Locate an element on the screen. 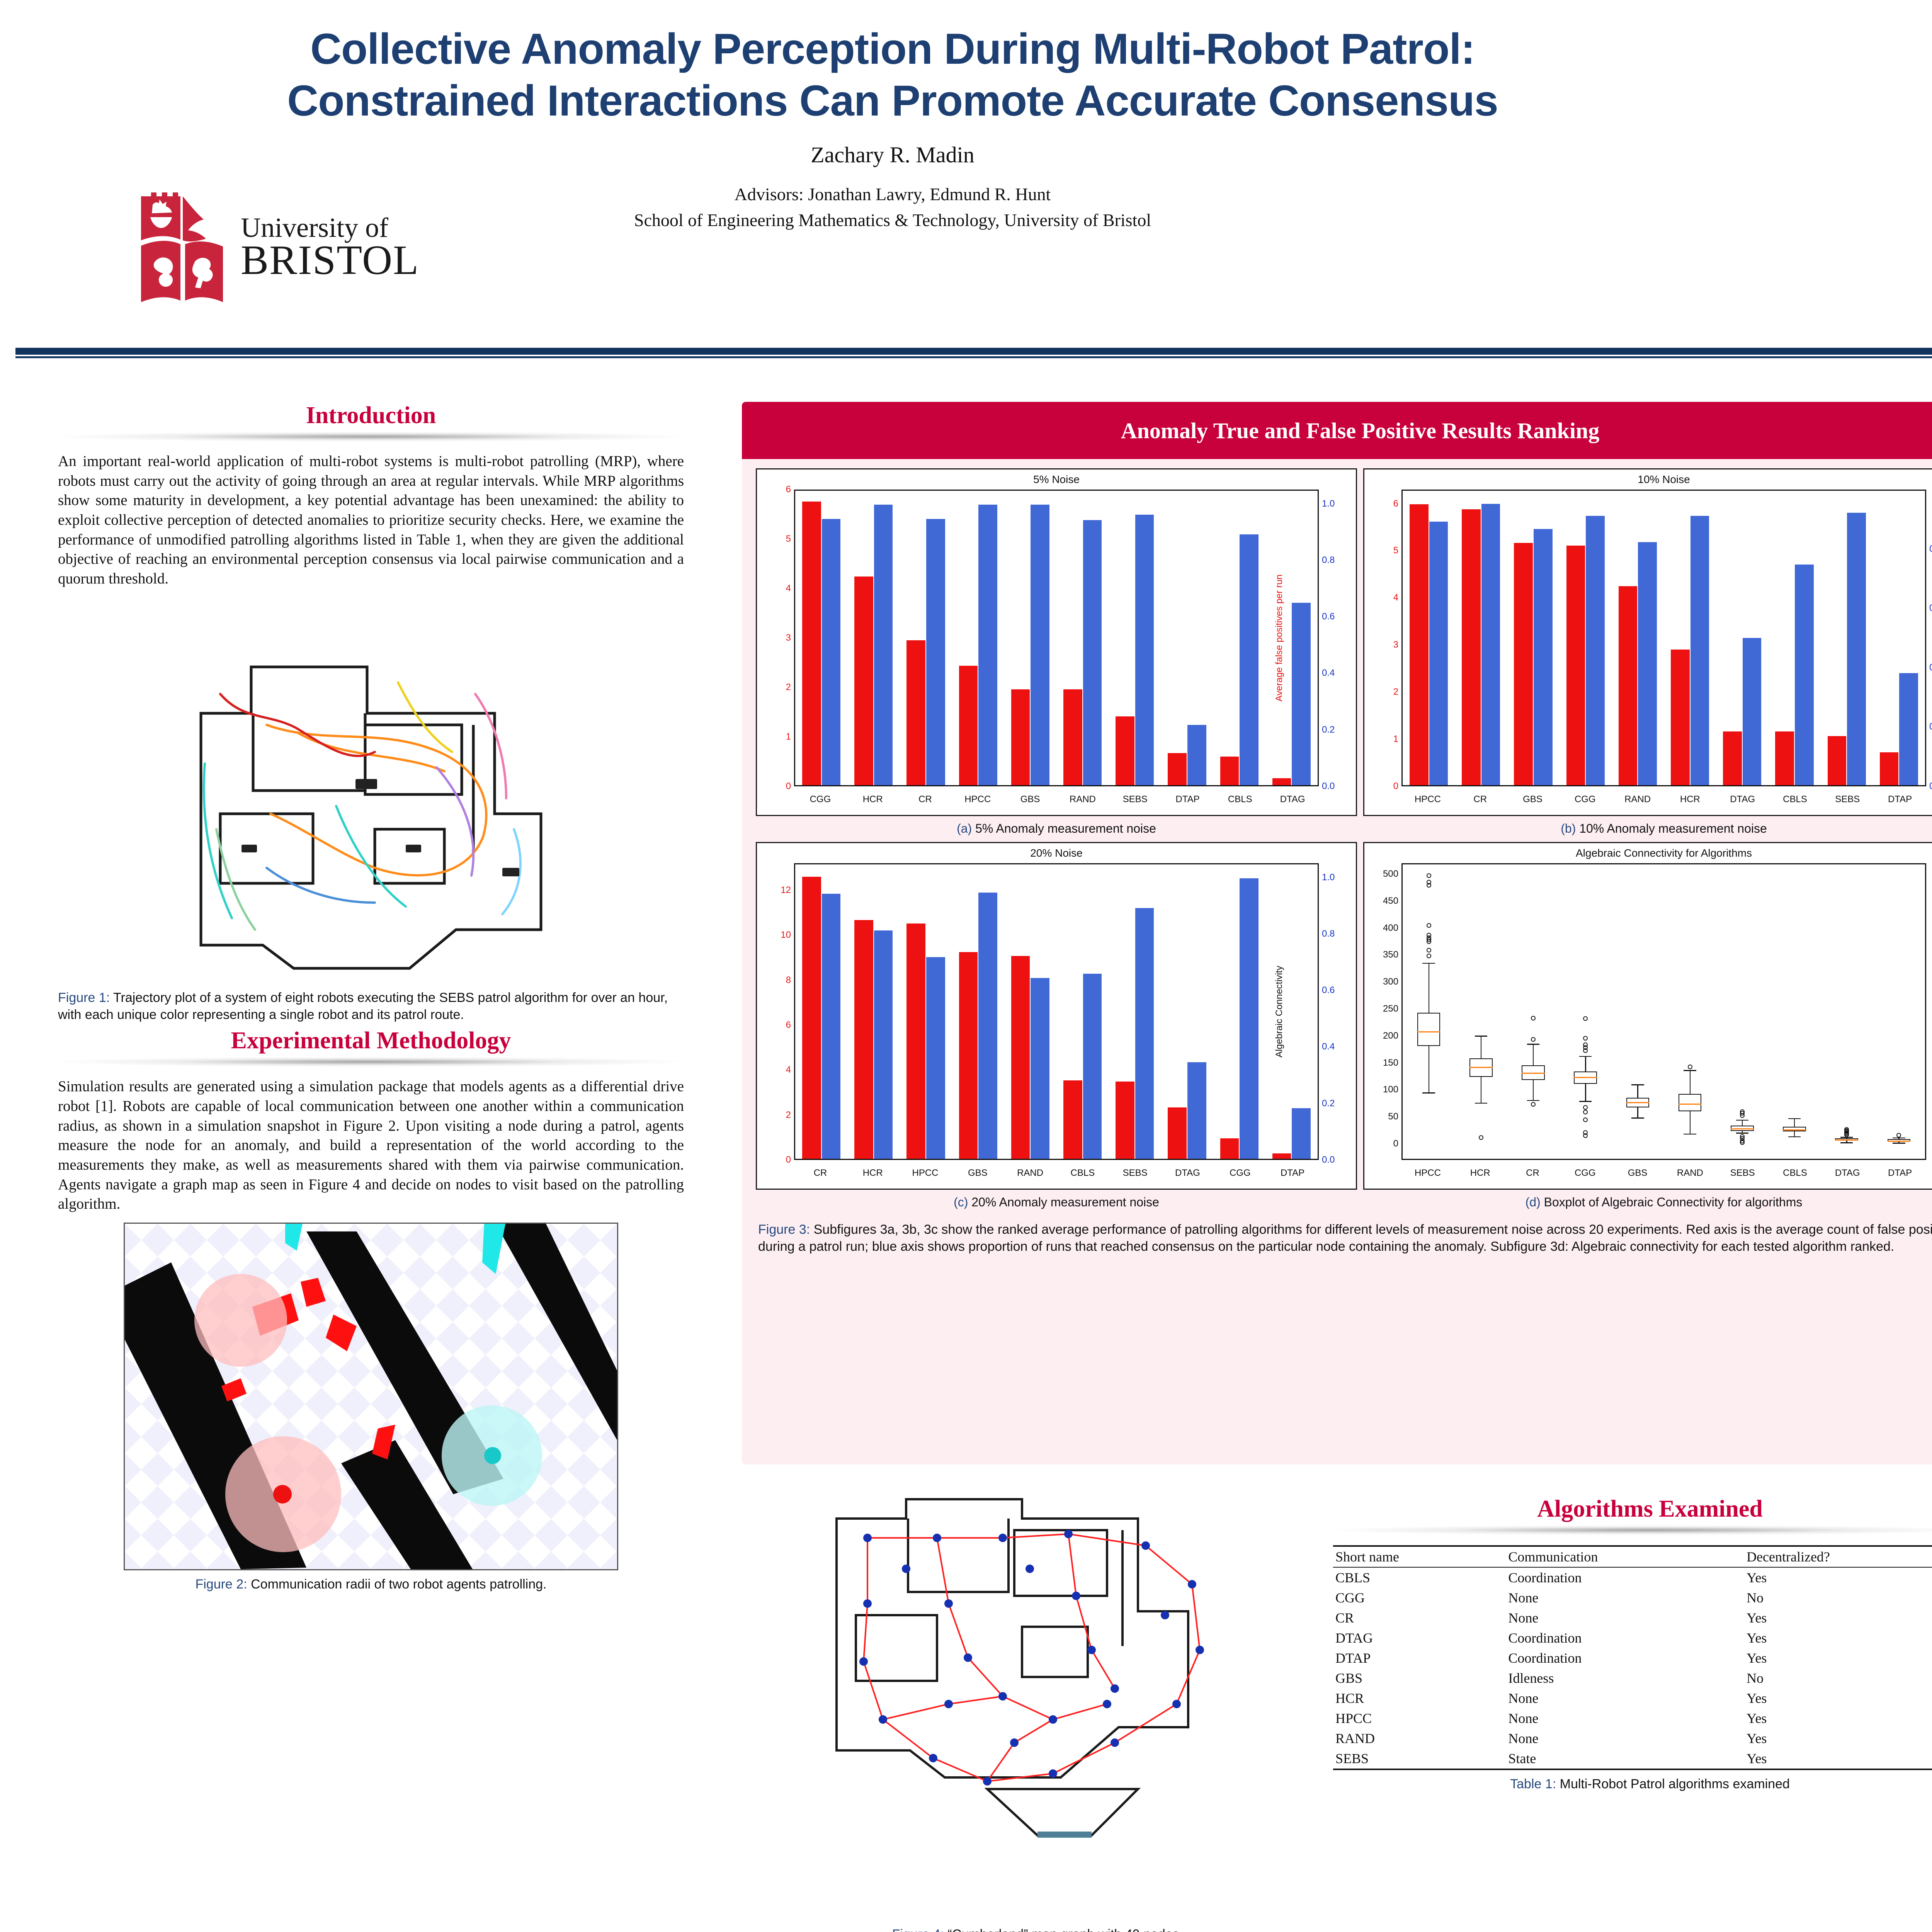 This screenshot has height=1932, width=1932. figure-1-label: Figure 1: is located at coordinates (84, 998).